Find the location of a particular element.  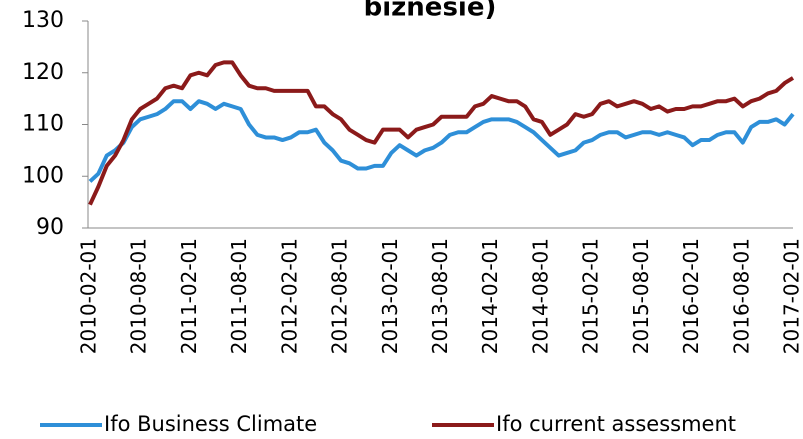

chart-title: biznesie) is located at coordinates (430, 11).